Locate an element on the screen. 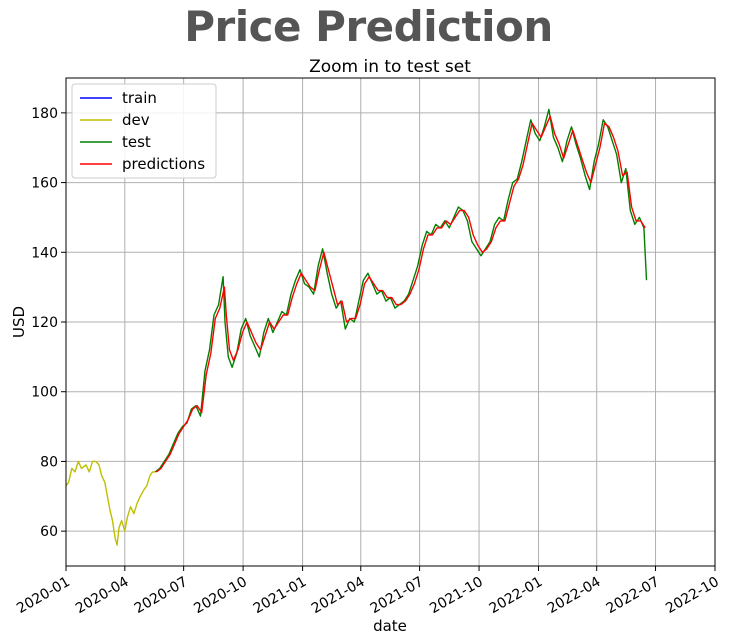  y-tick-label: 140 is located at coordinates (44, 253).